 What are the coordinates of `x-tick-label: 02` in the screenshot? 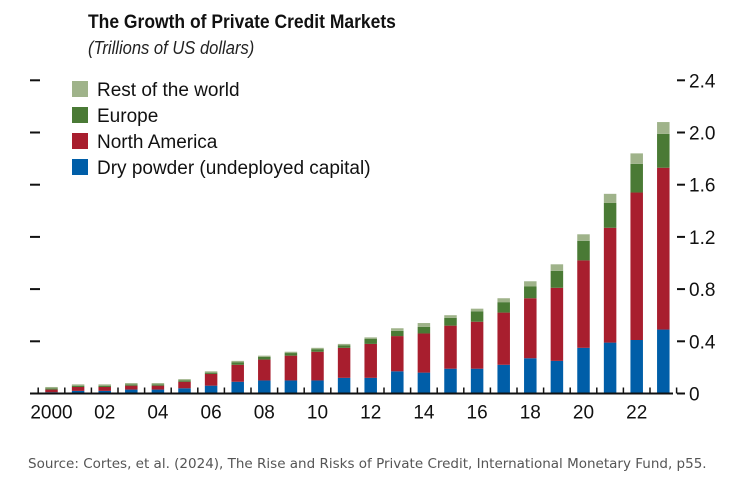 It's located at (104, 413).